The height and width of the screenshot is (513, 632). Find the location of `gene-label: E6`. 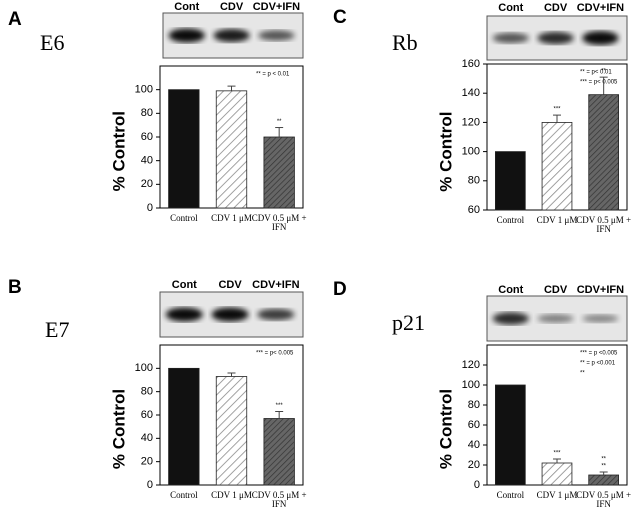

gene-label: E6 is located at coordinates (52, 42).